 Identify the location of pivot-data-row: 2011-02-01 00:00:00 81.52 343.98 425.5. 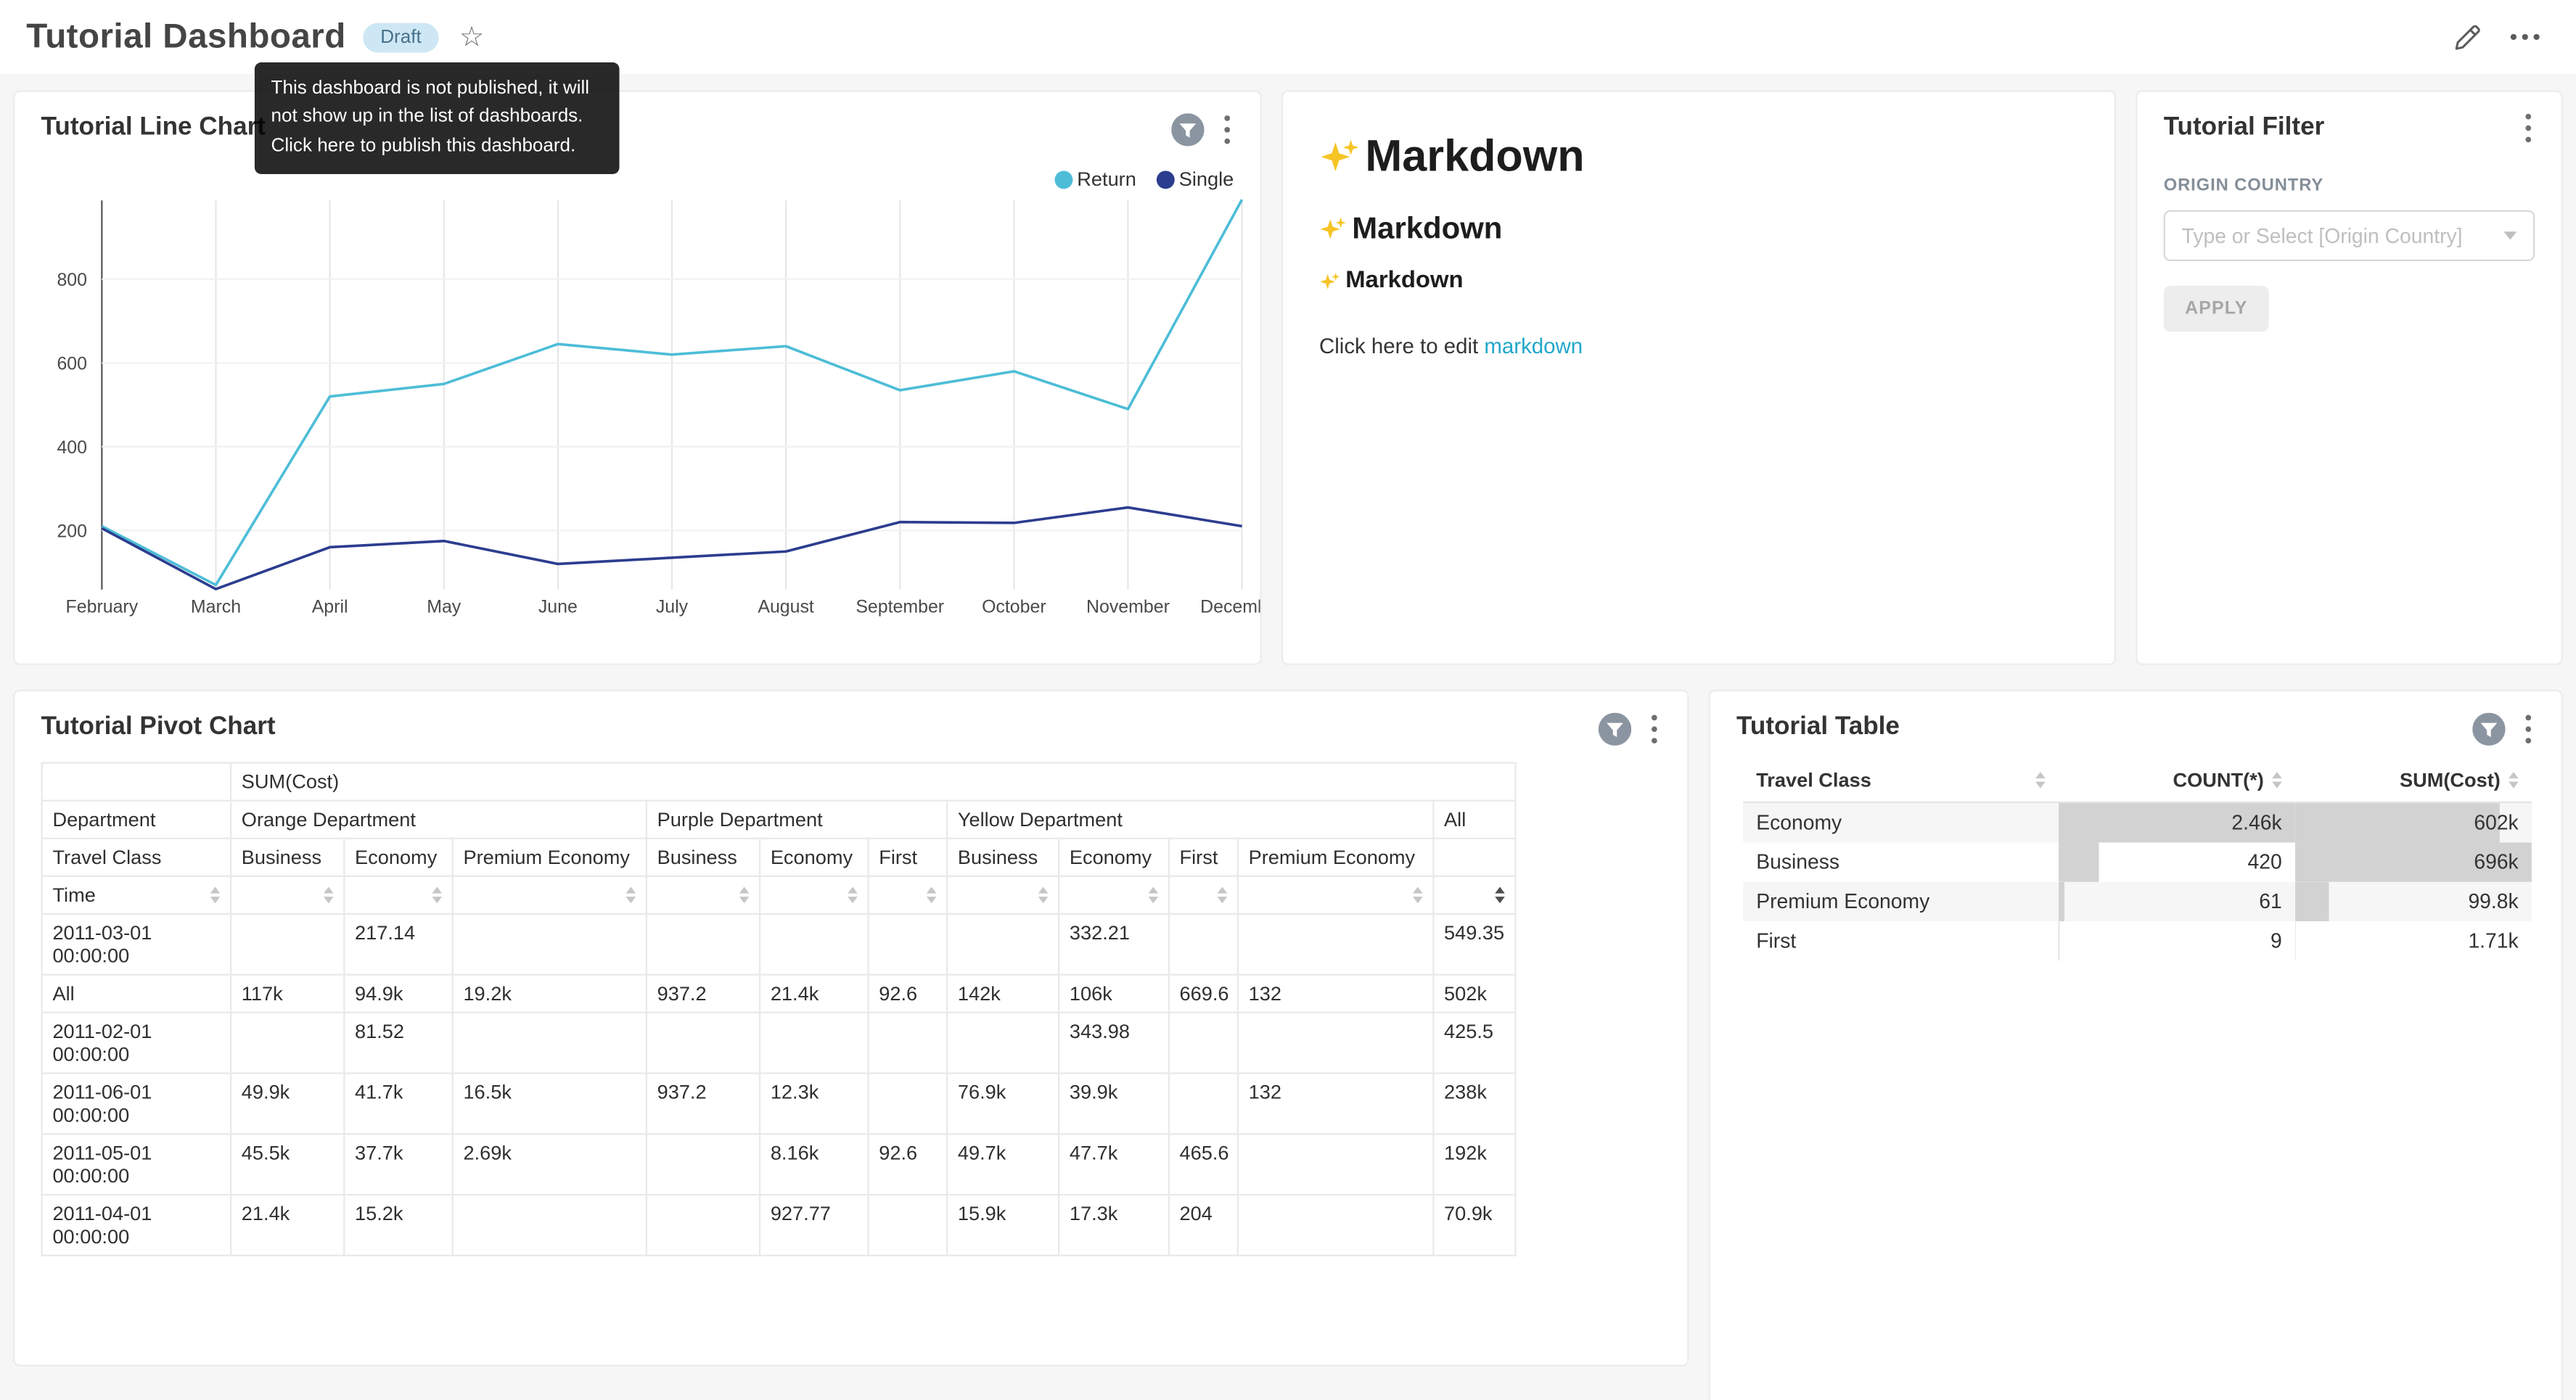
(779, 1042).